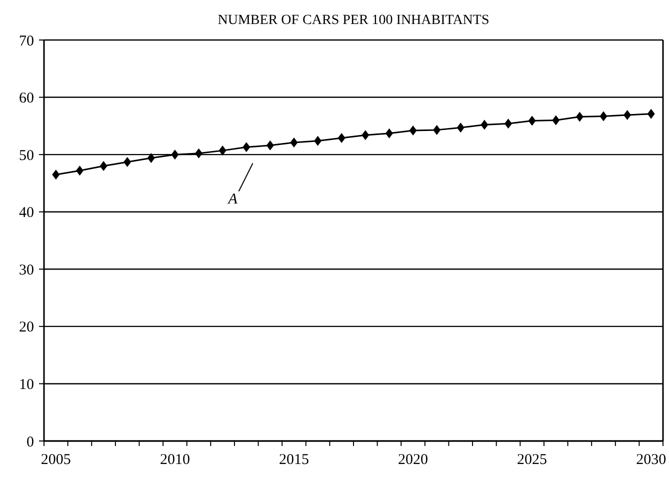  I want to click on x-tick-label: 2015, so click(293, 460).